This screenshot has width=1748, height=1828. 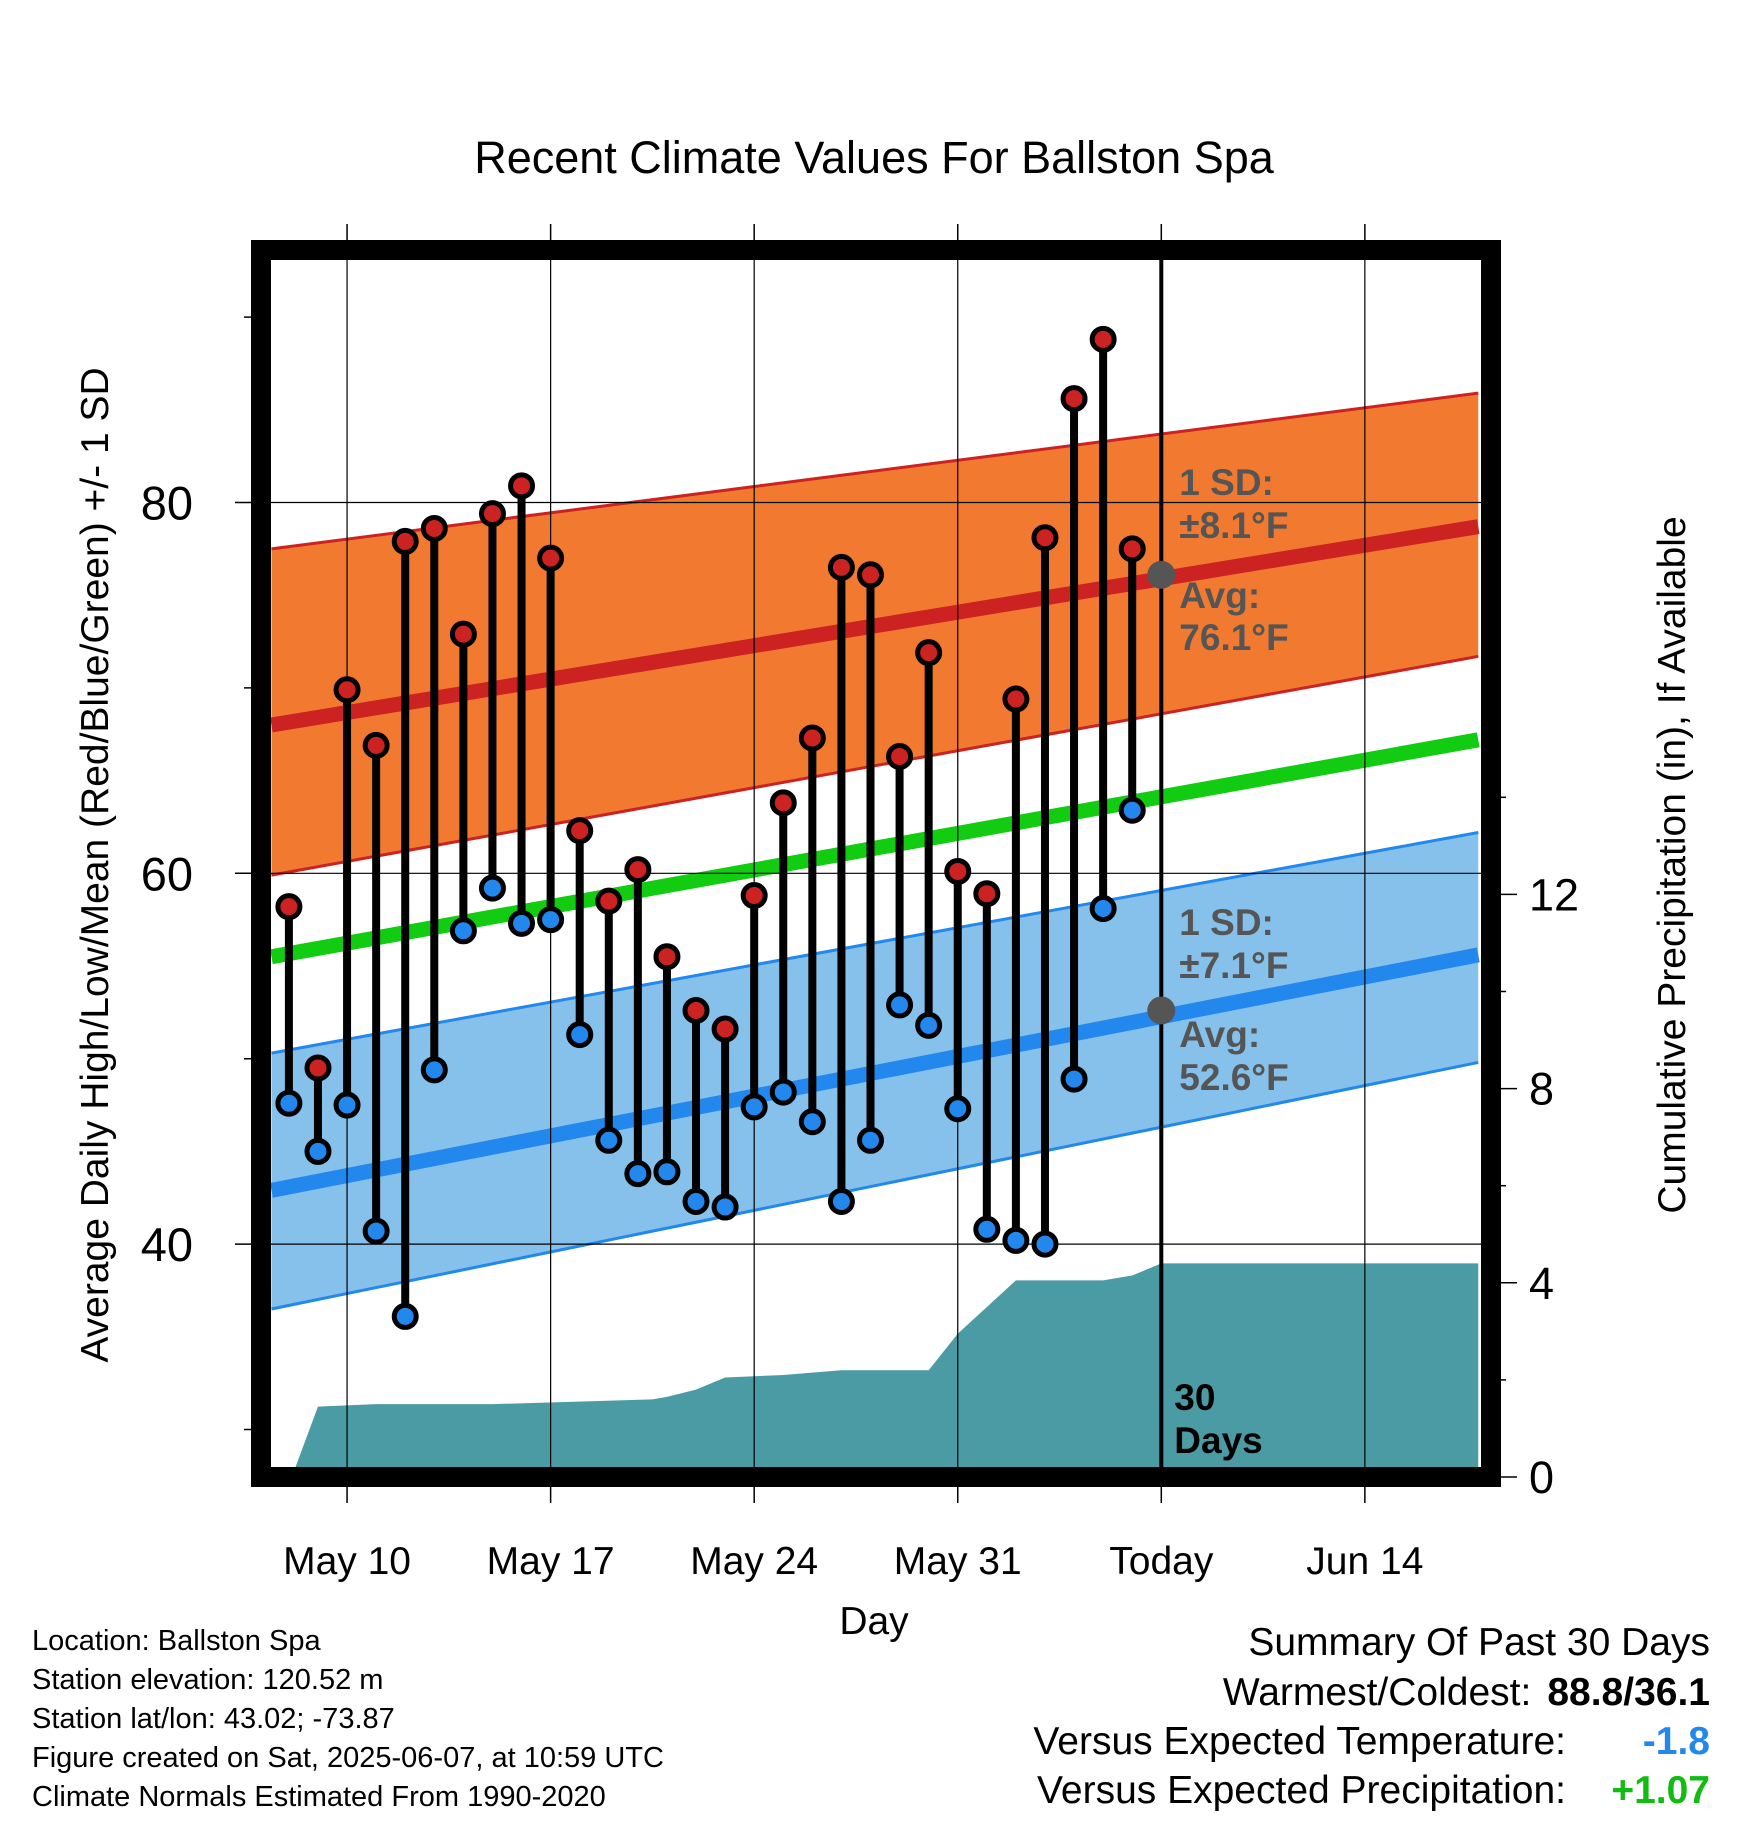 What do you see at coordinates (1161, 574) in the screenshot?
I see `high-avg-dot` at bounding box center [1161, 574].